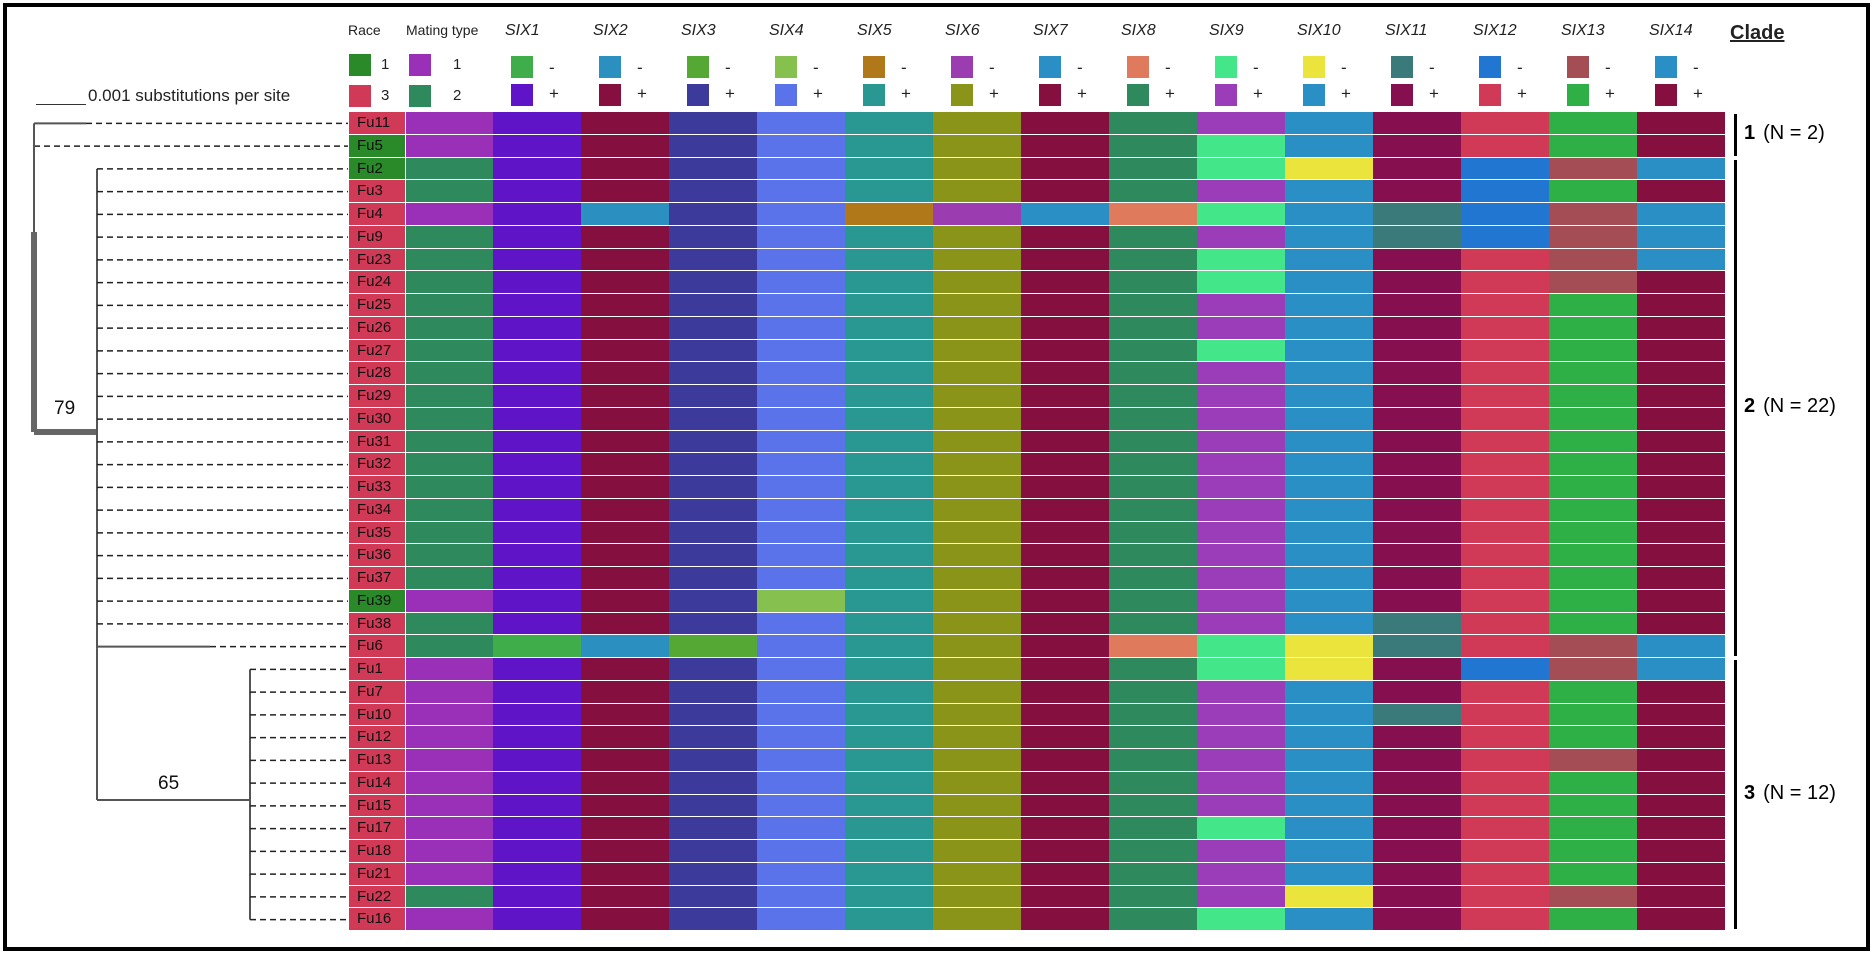  Describe the element at coordinates (1799, 792) in the screenshot. I see `clade-count: (N = 12)` at that location.